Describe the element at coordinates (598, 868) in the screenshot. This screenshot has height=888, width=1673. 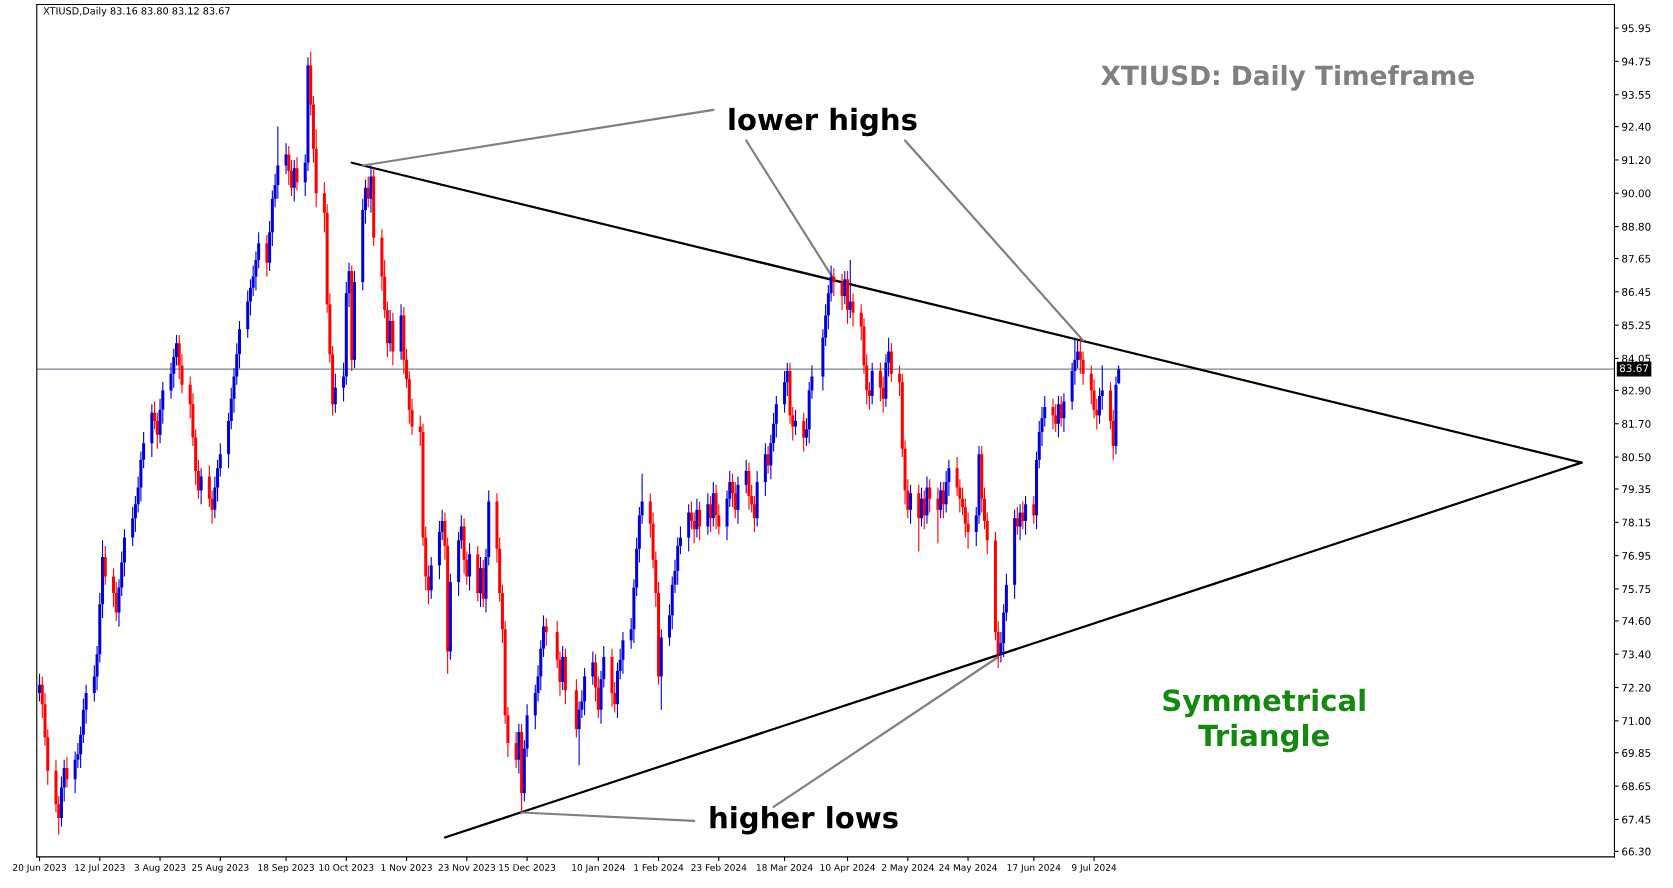
I see `x-tick-label: 10 Jan 2024` at that location.